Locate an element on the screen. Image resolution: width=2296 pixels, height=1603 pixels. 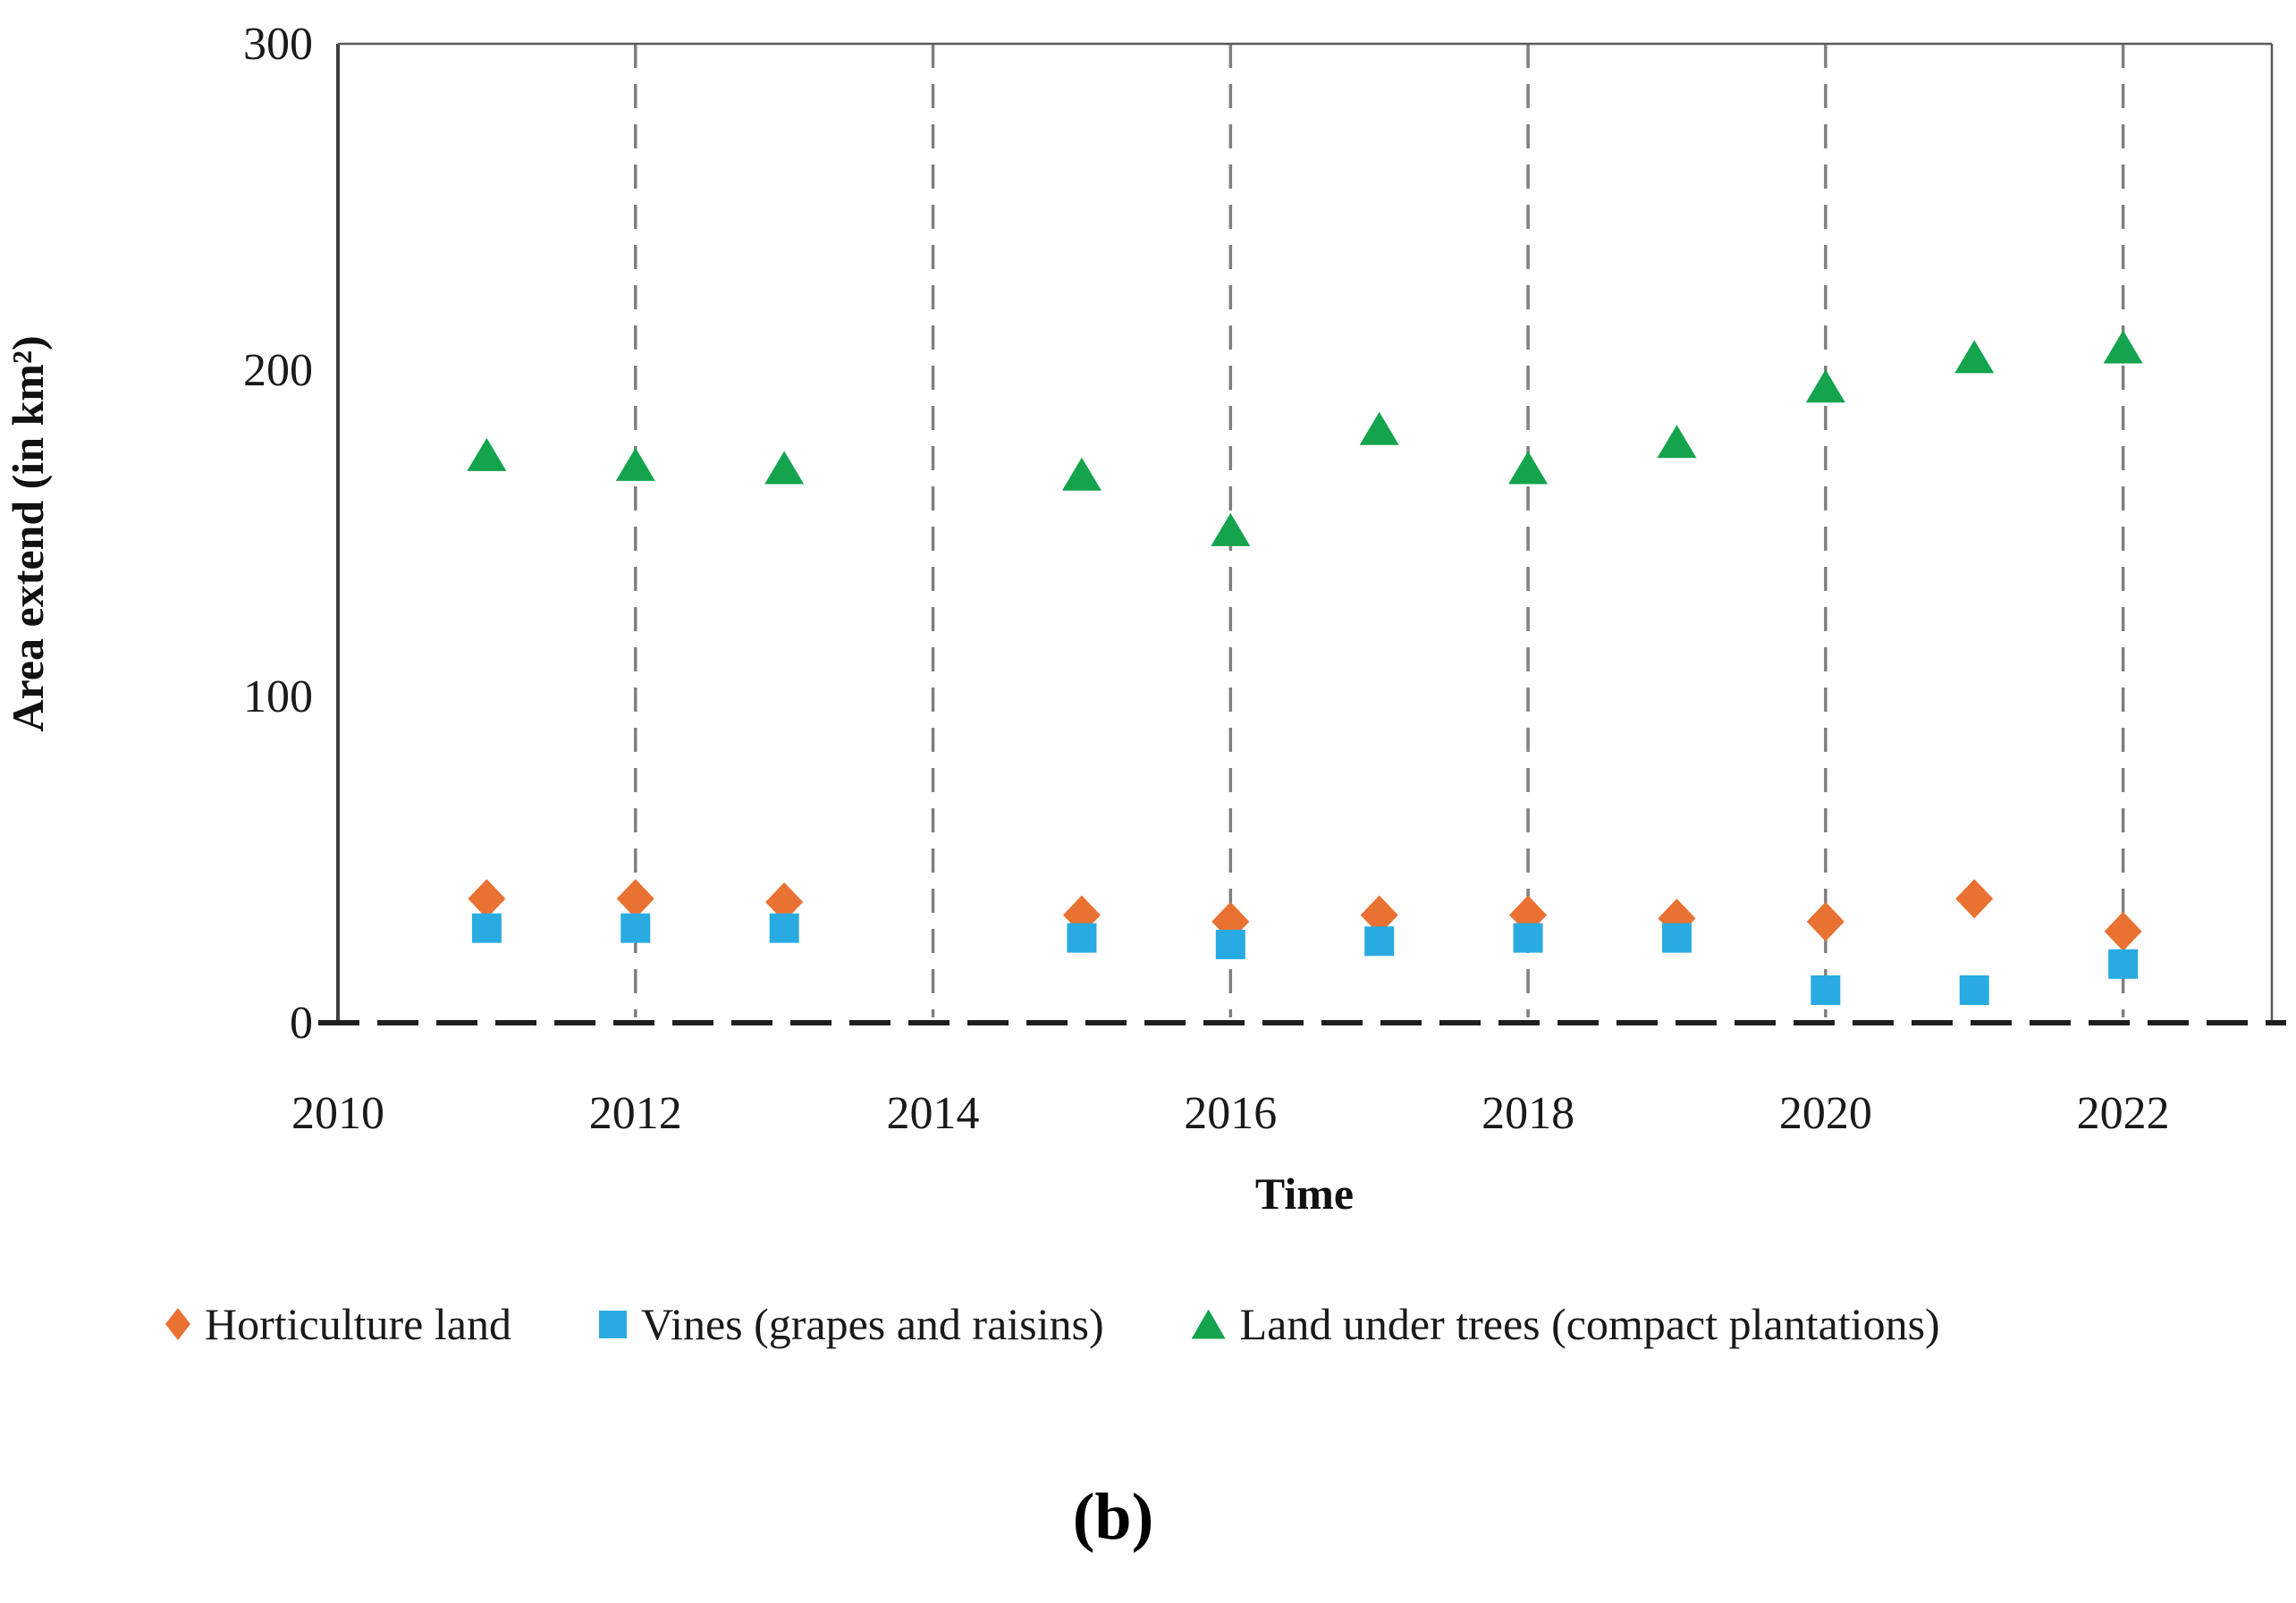
marker-square-2016 is located at coordinates (1230, 944).